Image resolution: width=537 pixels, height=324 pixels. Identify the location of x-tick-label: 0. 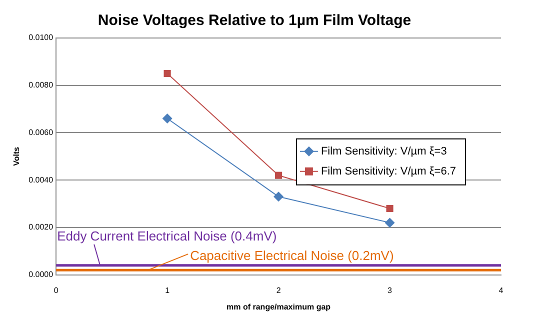
(56, 290).